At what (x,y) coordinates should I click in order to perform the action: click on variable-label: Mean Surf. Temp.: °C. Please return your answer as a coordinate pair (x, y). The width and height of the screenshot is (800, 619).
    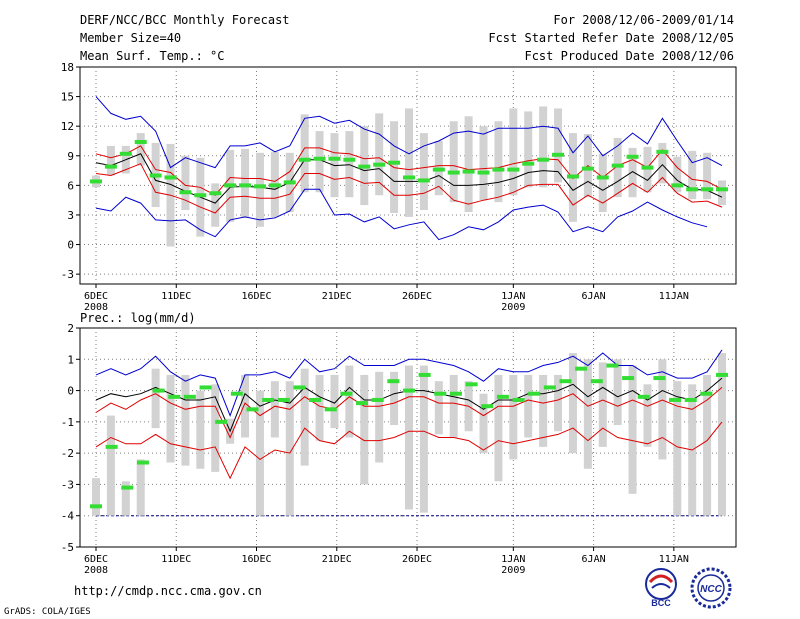
    Looking at the image, I should click on (152, 56).